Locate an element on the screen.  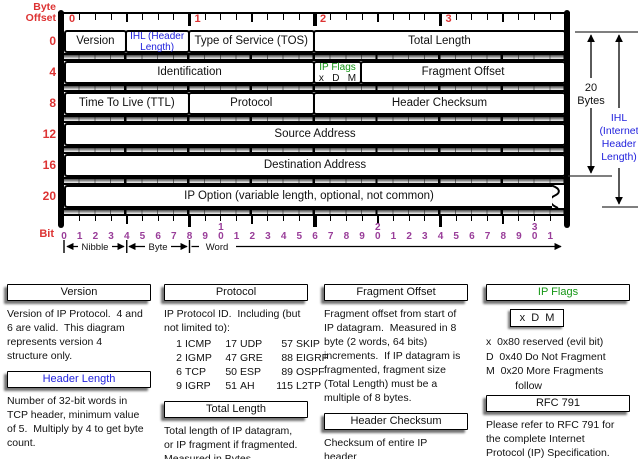
field-label: Protocol is located at coordinates (251, 102).